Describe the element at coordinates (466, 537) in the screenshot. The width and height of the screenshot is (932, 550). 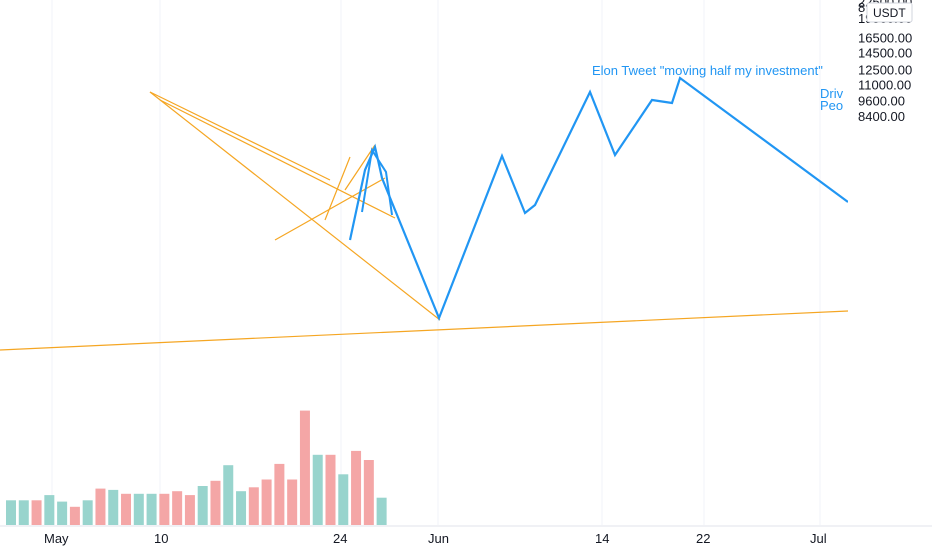
I see `time-axis: May 10 24 Jun 14 22 Jul` at that location.